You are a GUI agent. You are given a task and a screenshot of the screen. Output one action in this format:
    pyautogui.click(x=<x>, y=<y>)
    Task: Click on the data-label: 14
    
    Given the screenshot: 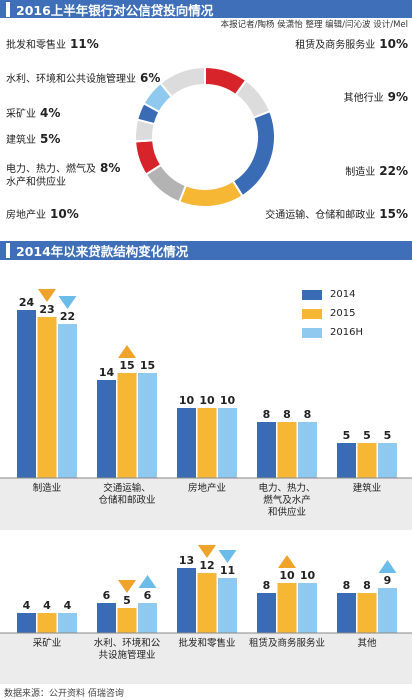 What is the action you would take?
    pyautogui.click(x=107, y=372)
    